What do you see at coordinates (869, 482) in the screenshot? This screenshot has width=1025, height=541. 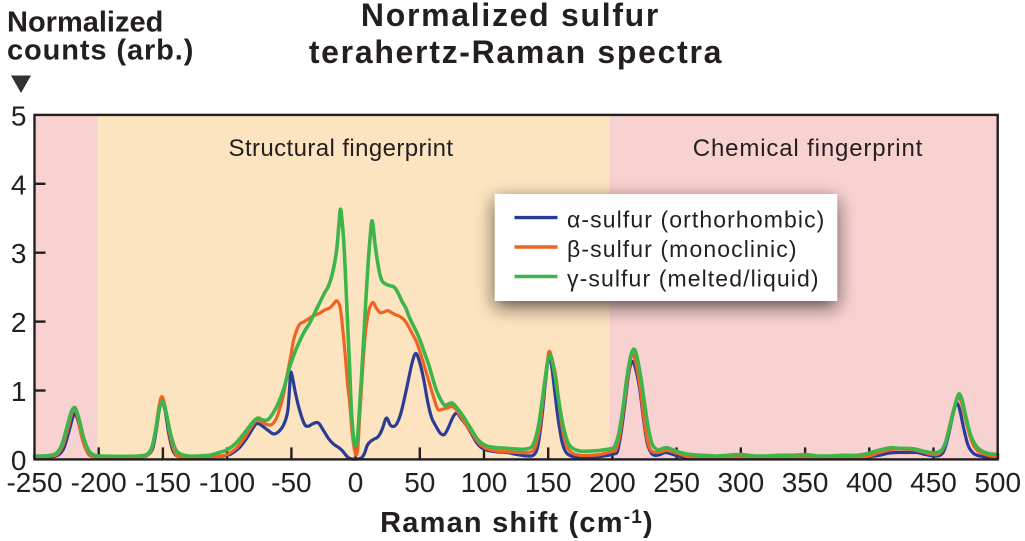 I see `svg-text: 400` at bounding box center [869, 482].